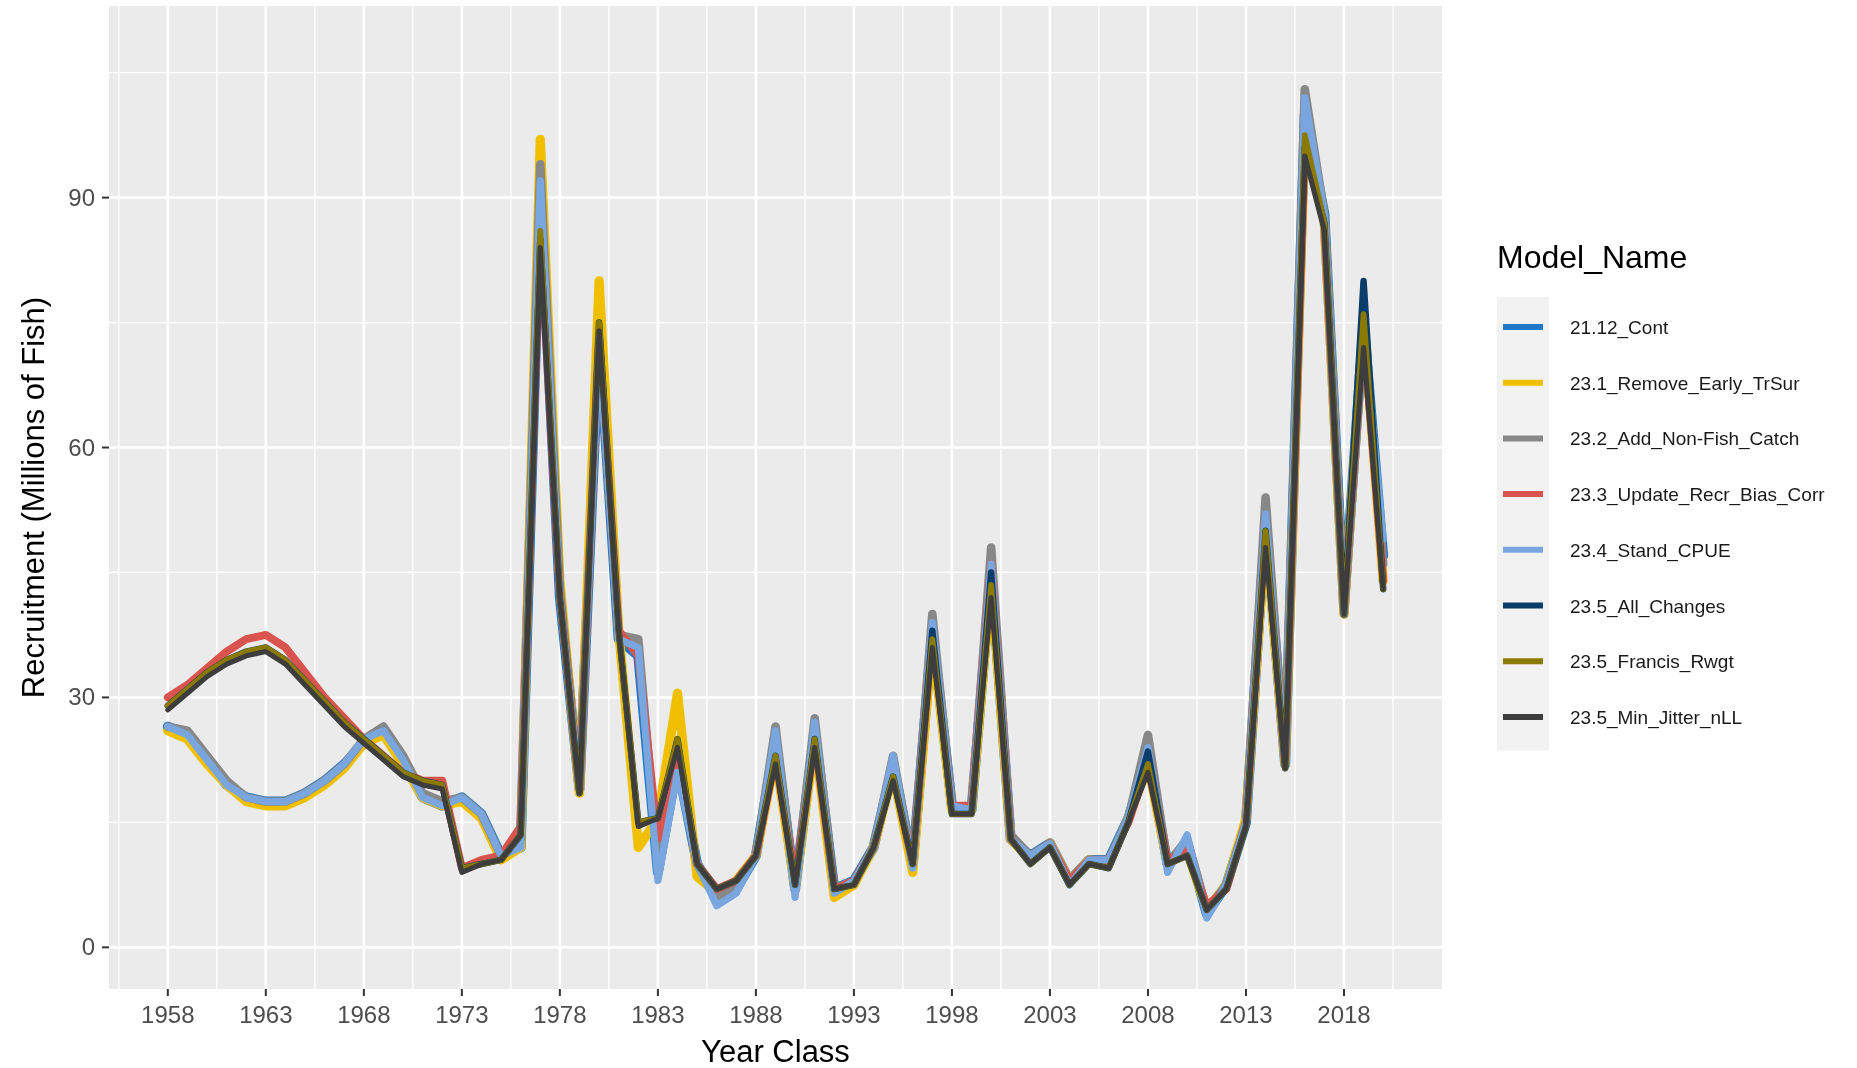 The image size is (1857, 1068). I want to click on x-tick-label: 1973, so click(462, 1014).